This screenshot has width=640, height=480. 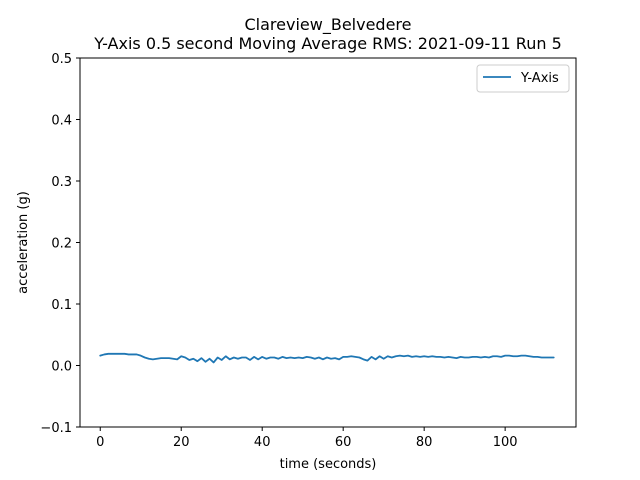 I want to click on y-tick-label: 0.0, so click(x=61, y=367).